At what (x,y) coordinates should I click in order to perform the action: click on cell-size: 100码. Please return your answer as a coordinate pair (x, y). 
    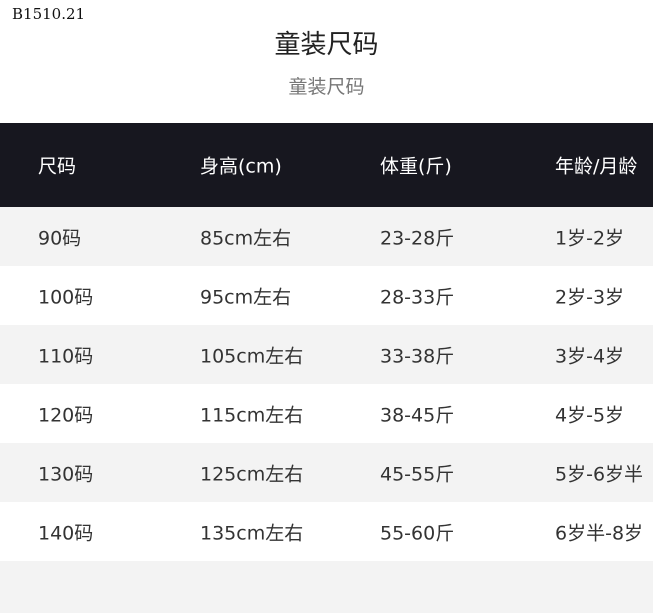
    Looking at the image, I should click on (66, 297).